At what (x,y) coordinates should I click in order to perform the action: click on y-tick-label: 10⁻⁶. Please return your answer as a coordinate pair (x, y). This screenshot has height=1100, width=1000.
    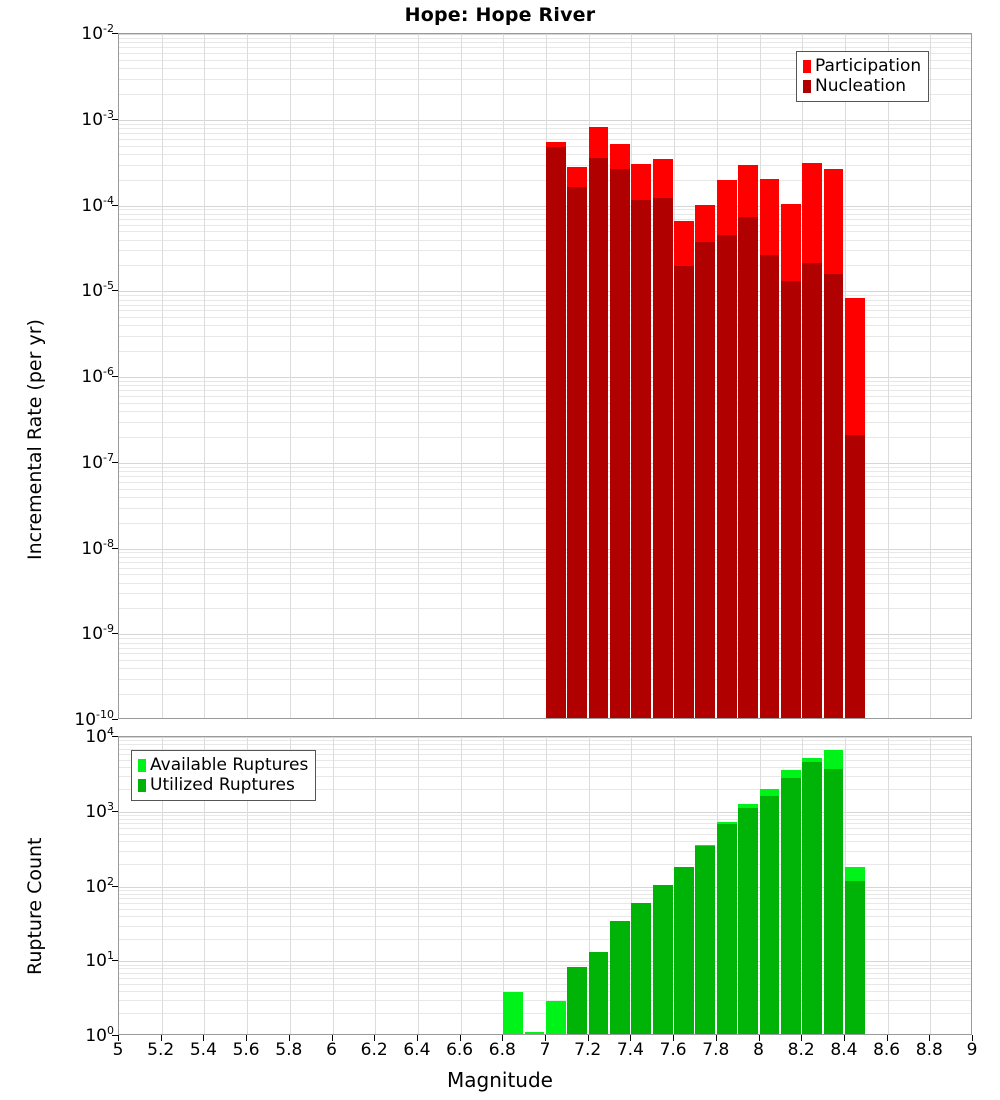
    Looking at the image, I should click on (97, 376).